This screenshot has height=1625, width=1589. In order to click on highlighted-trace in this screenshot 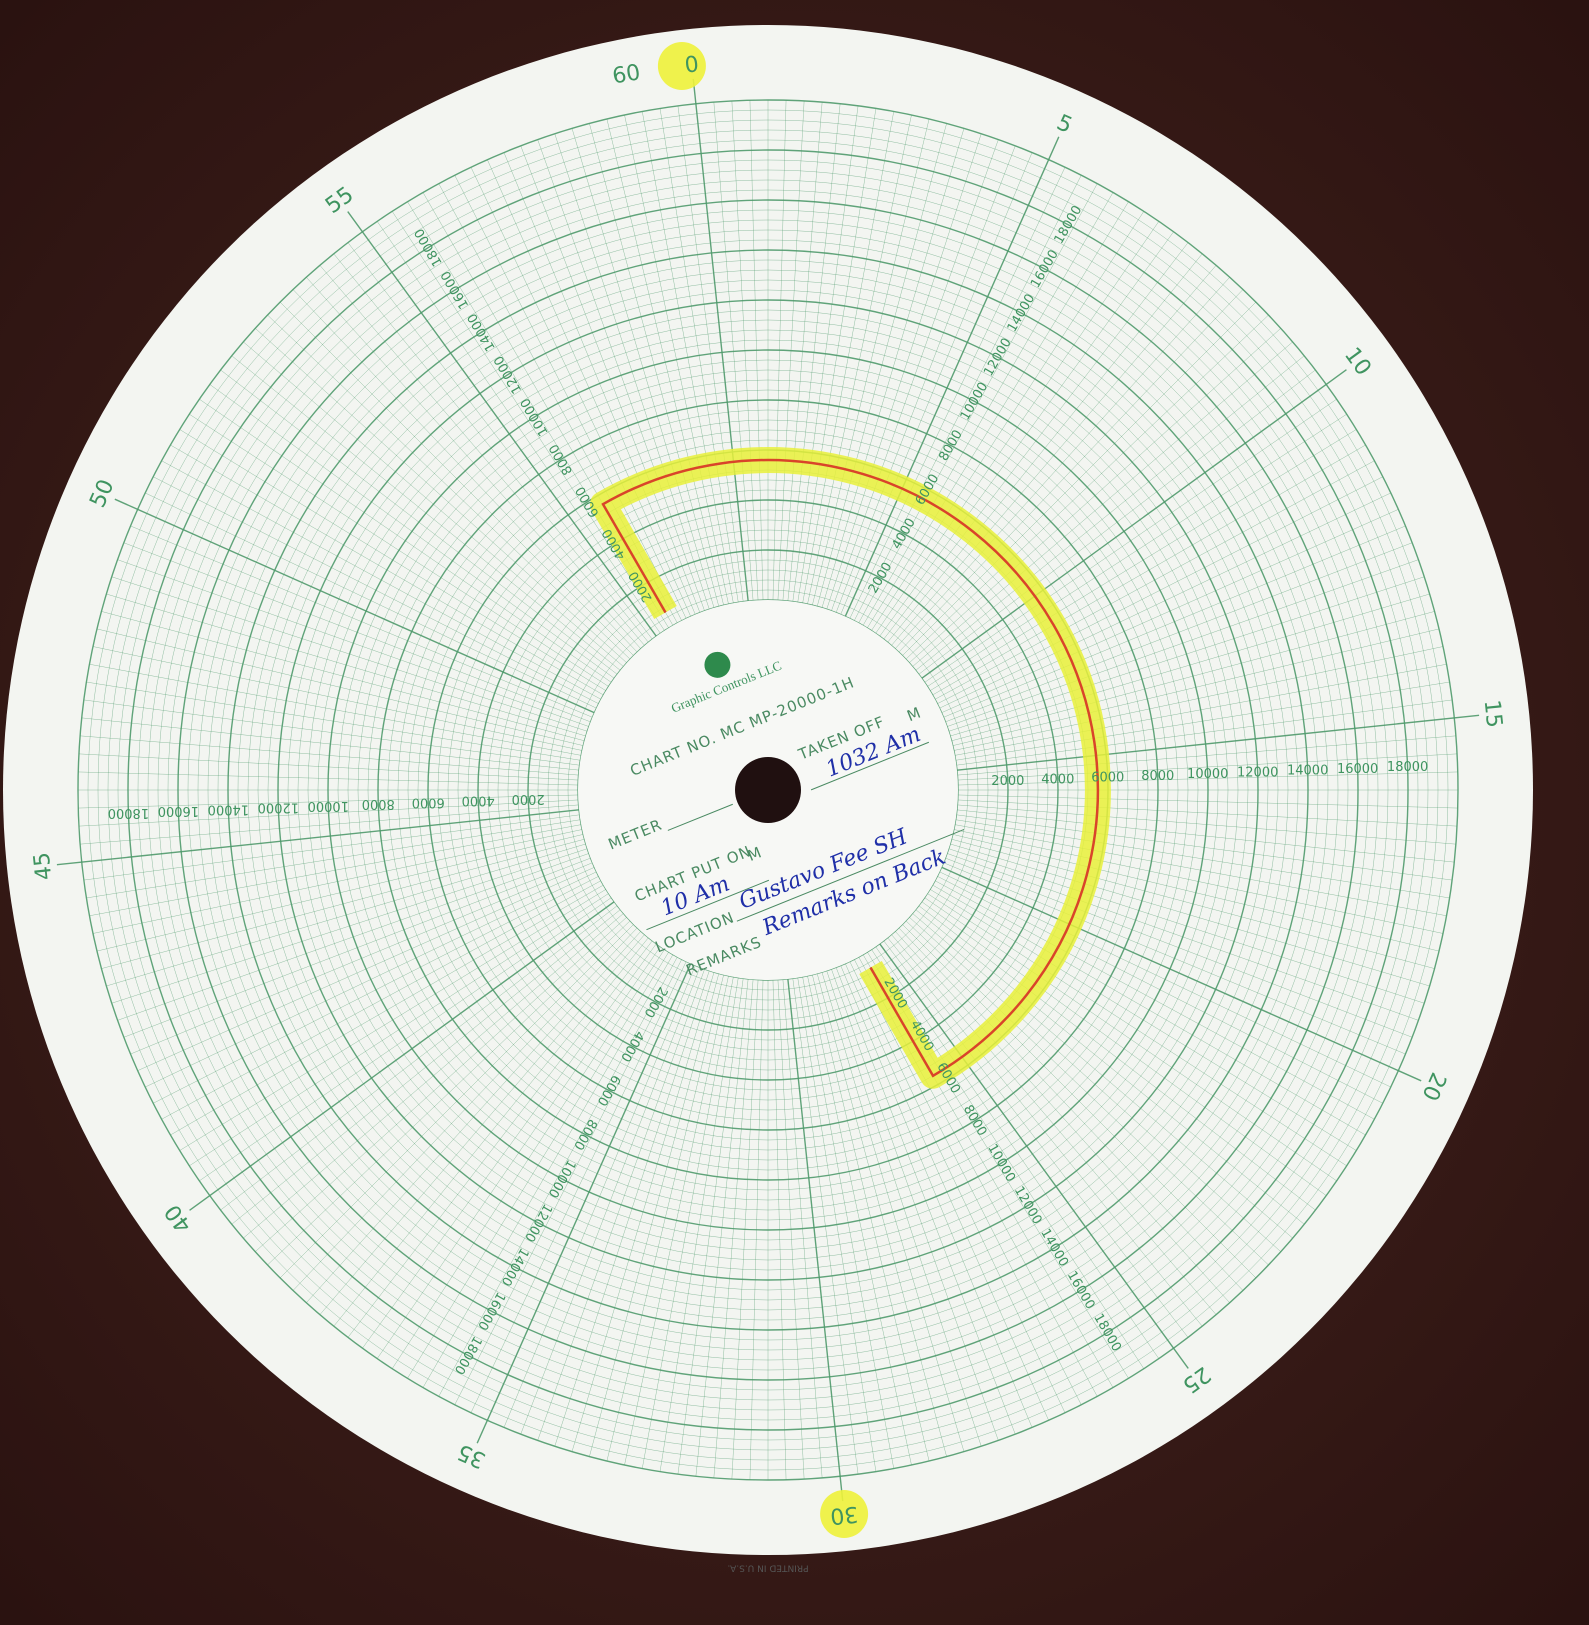, I will do `click(850, 768)`.